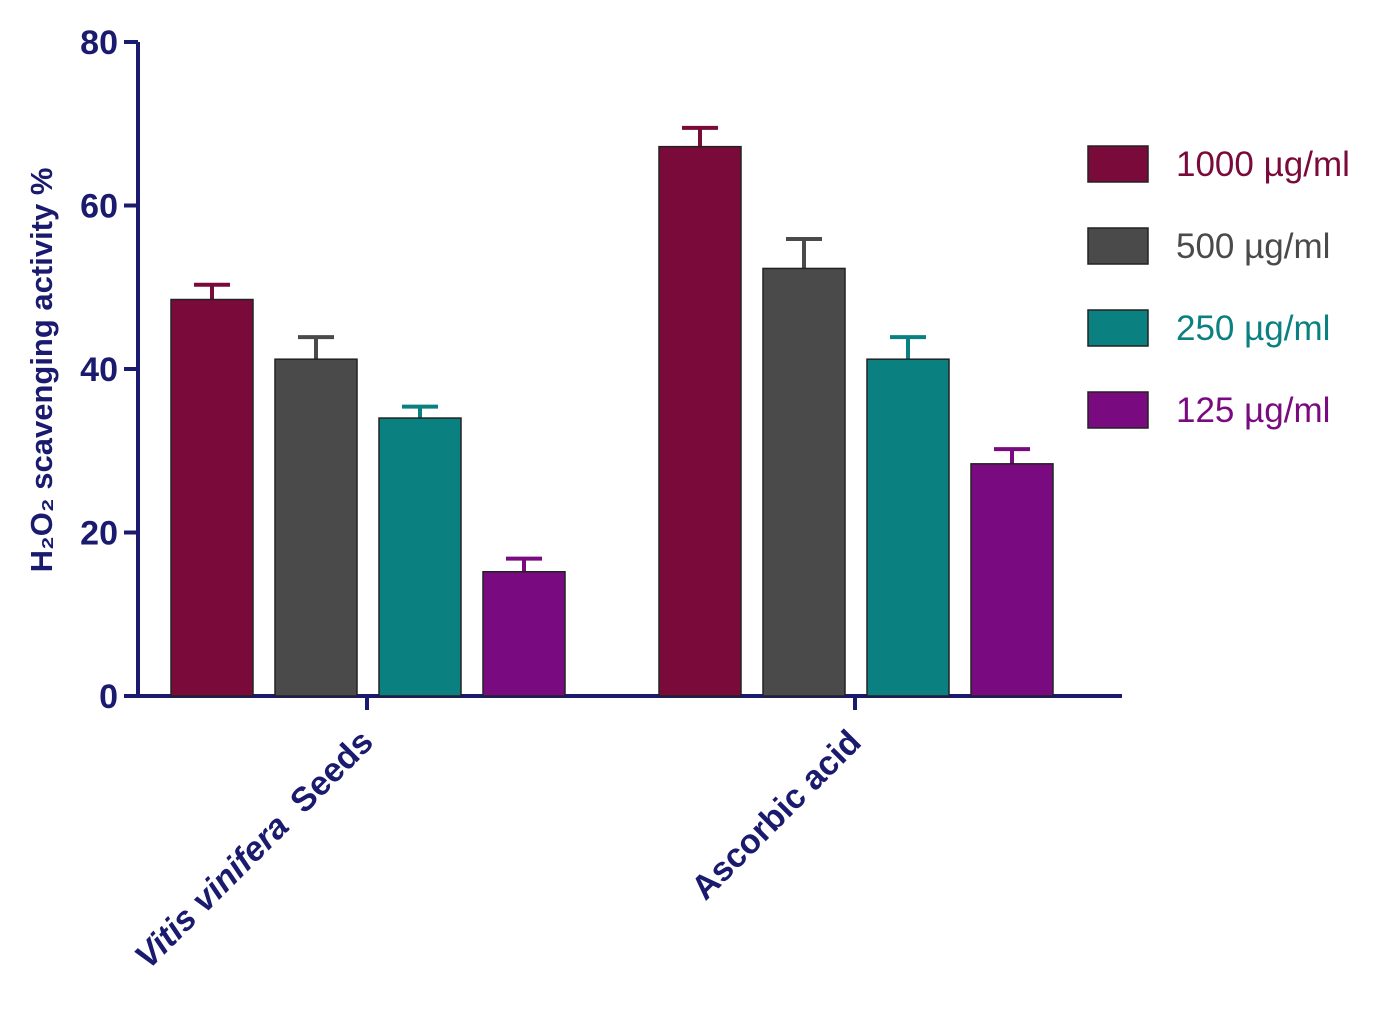 The height and width of the screenshot is (1034, 1397). What do you see at coordinates (1218, 287) in the screenshot?
I see `legend: 1000 µg/ml 500 µg/ml 250 µg/ml 125 µg/ml` at bounding box center [1218, 287].